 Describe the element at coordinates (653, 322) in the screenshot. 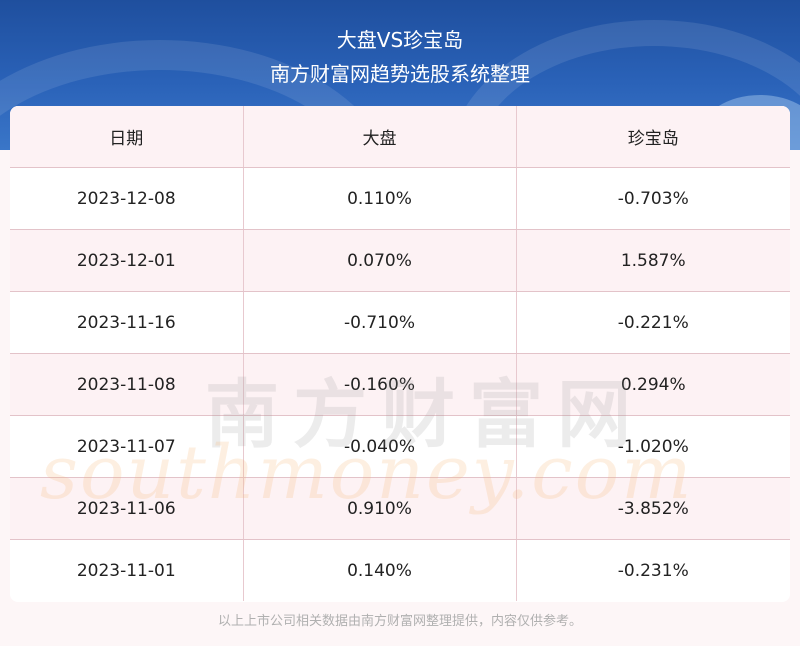

I see `stock-cell: -0.221%` at that location.